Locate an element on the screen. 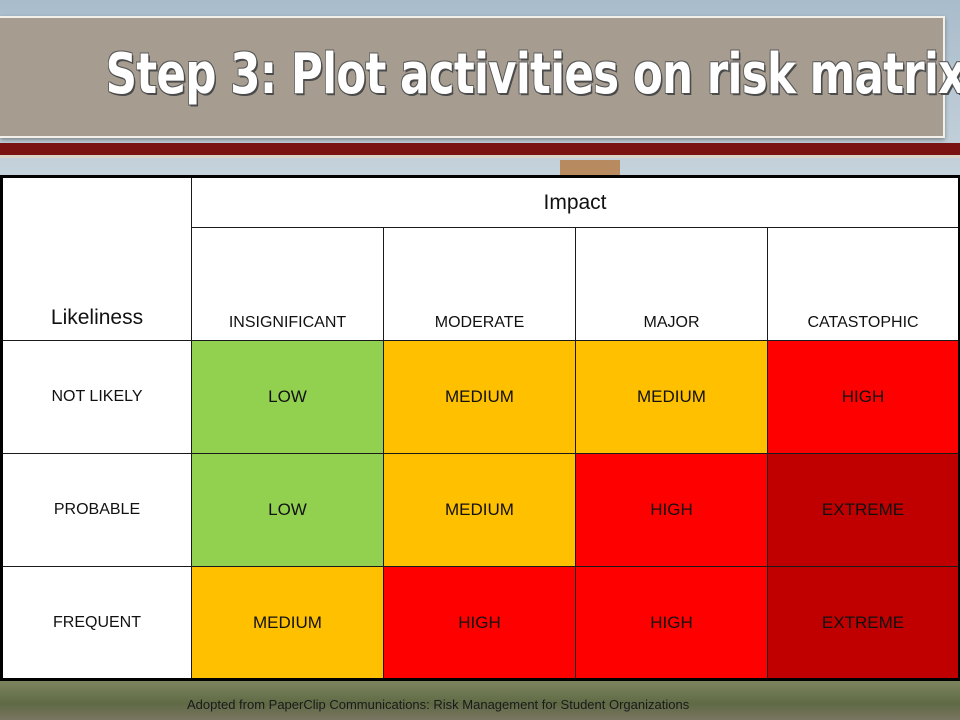 This screenshot has width=960, height=720. background-ground is located at coordinates (480, 700).